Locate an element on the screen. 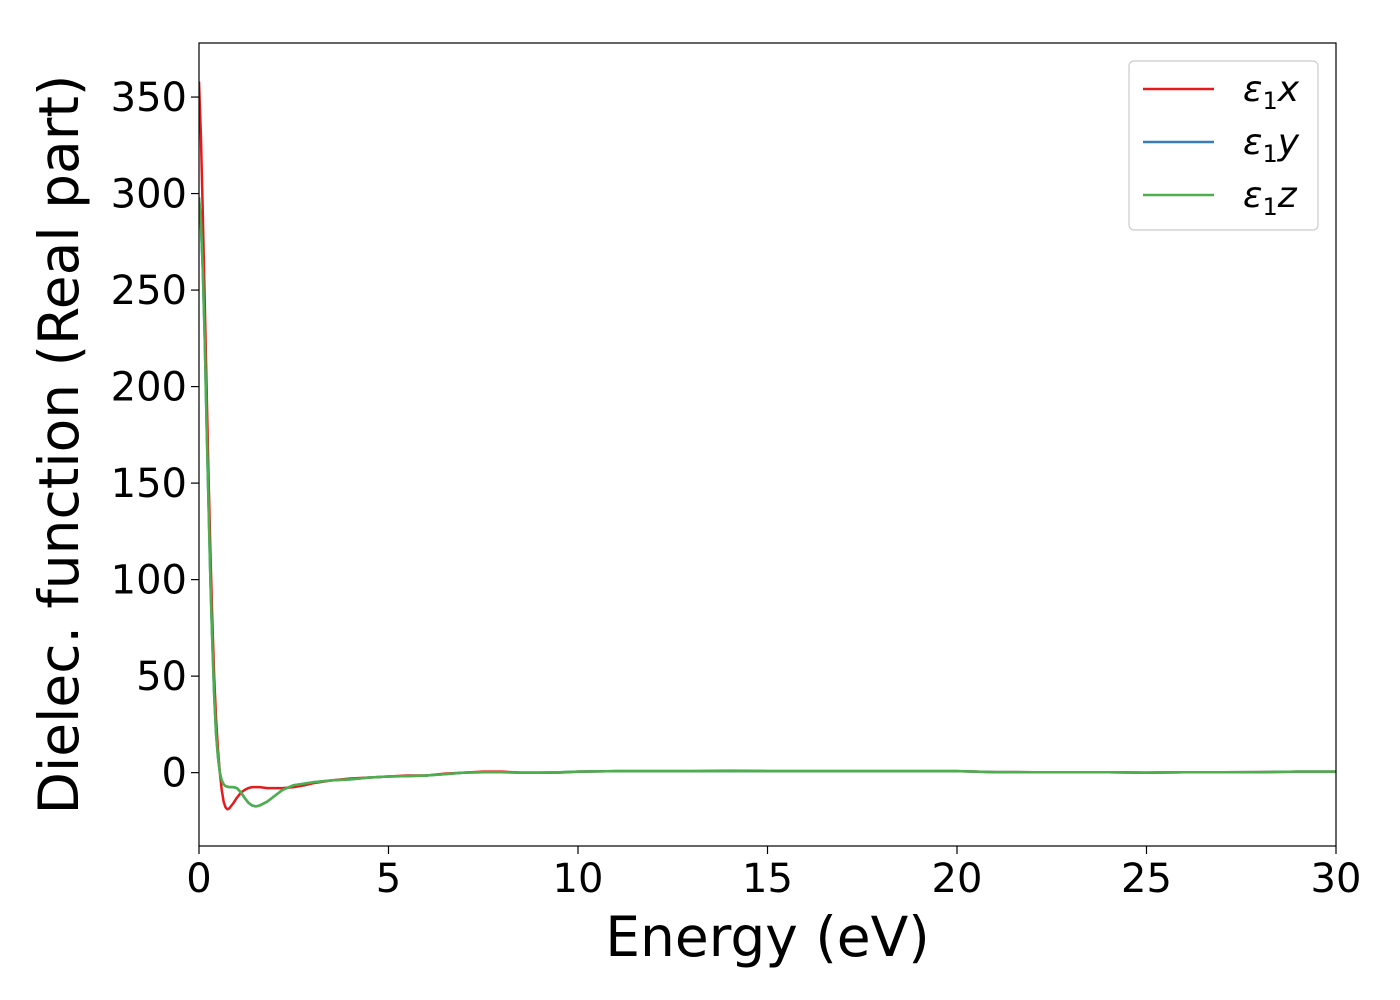 The image size is (1400, 1000). x-tick-label: 30 is located at coordinates (1336, 879).